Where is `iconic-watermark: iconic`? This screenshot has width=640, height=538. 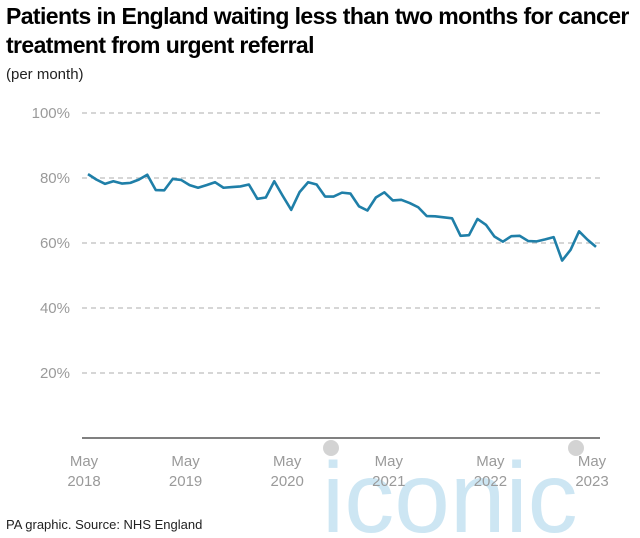 iconic-watermark: iconic is located at coordinates (453, 489).